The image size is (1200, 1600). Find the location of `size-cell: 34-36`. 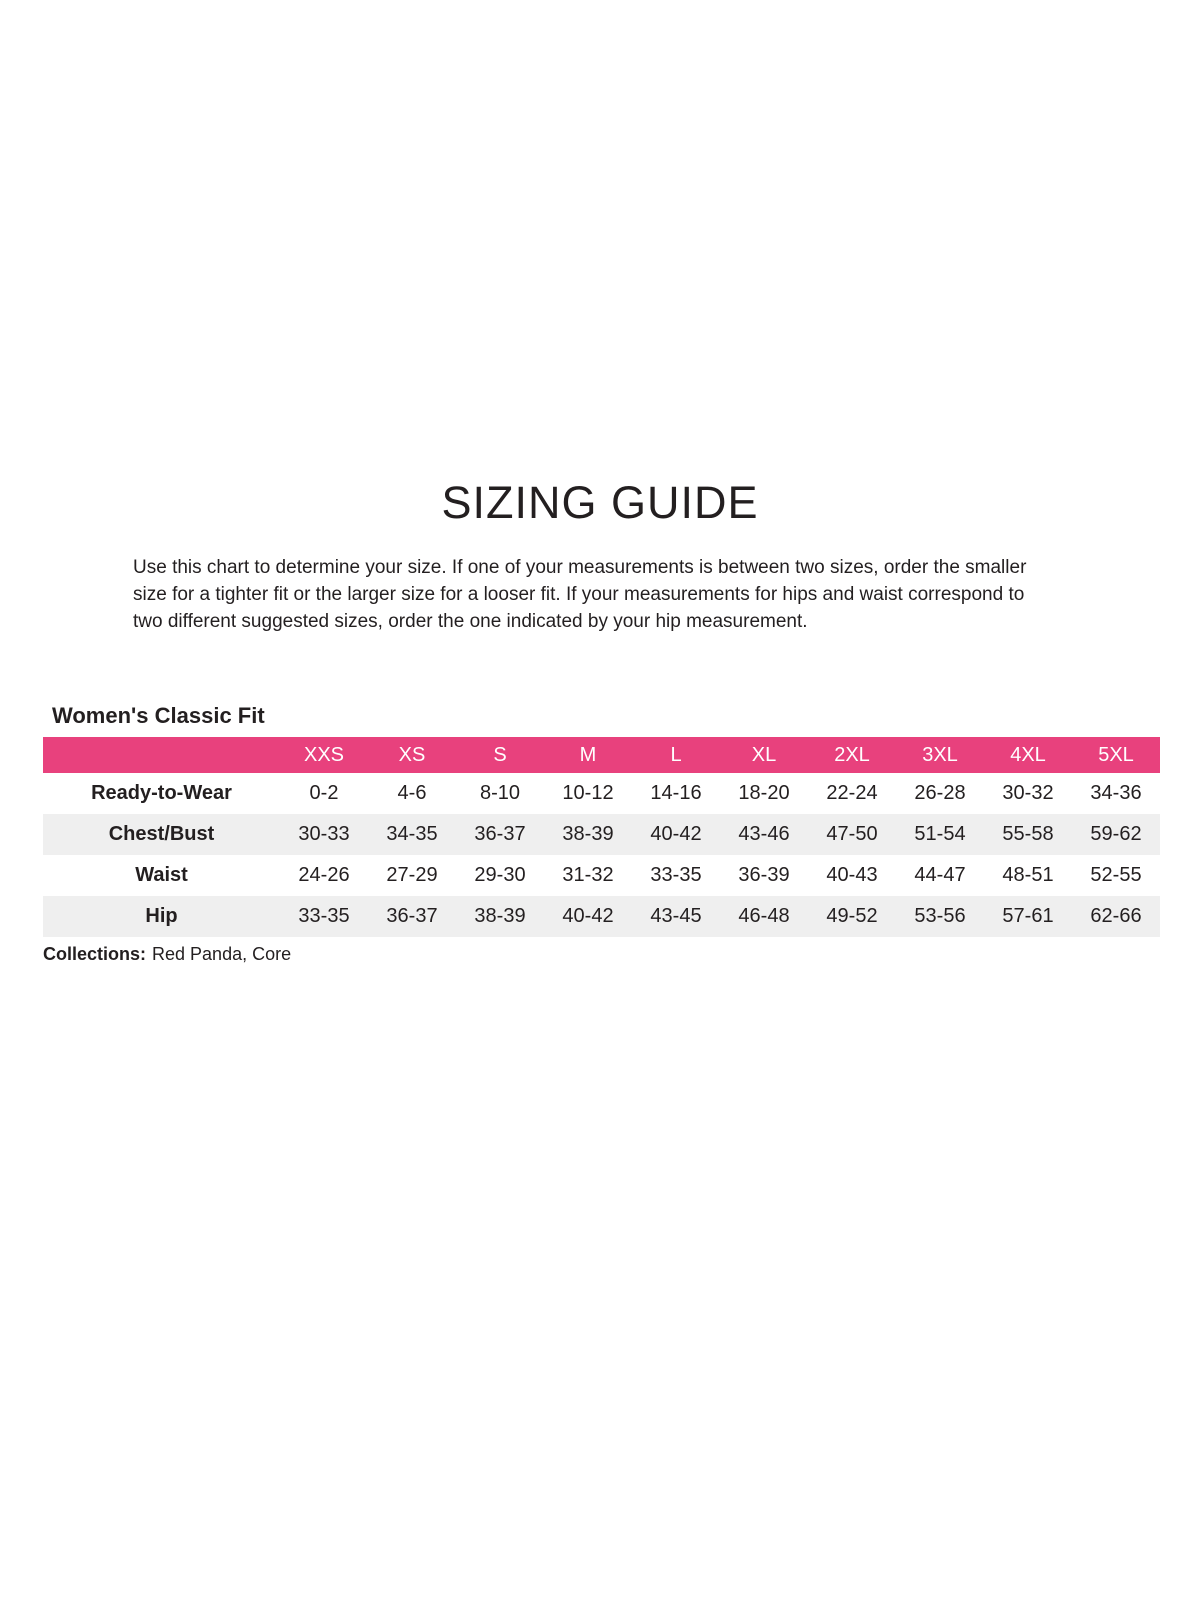

size-cell: 34-36 is located at coordinates (1116, 793).